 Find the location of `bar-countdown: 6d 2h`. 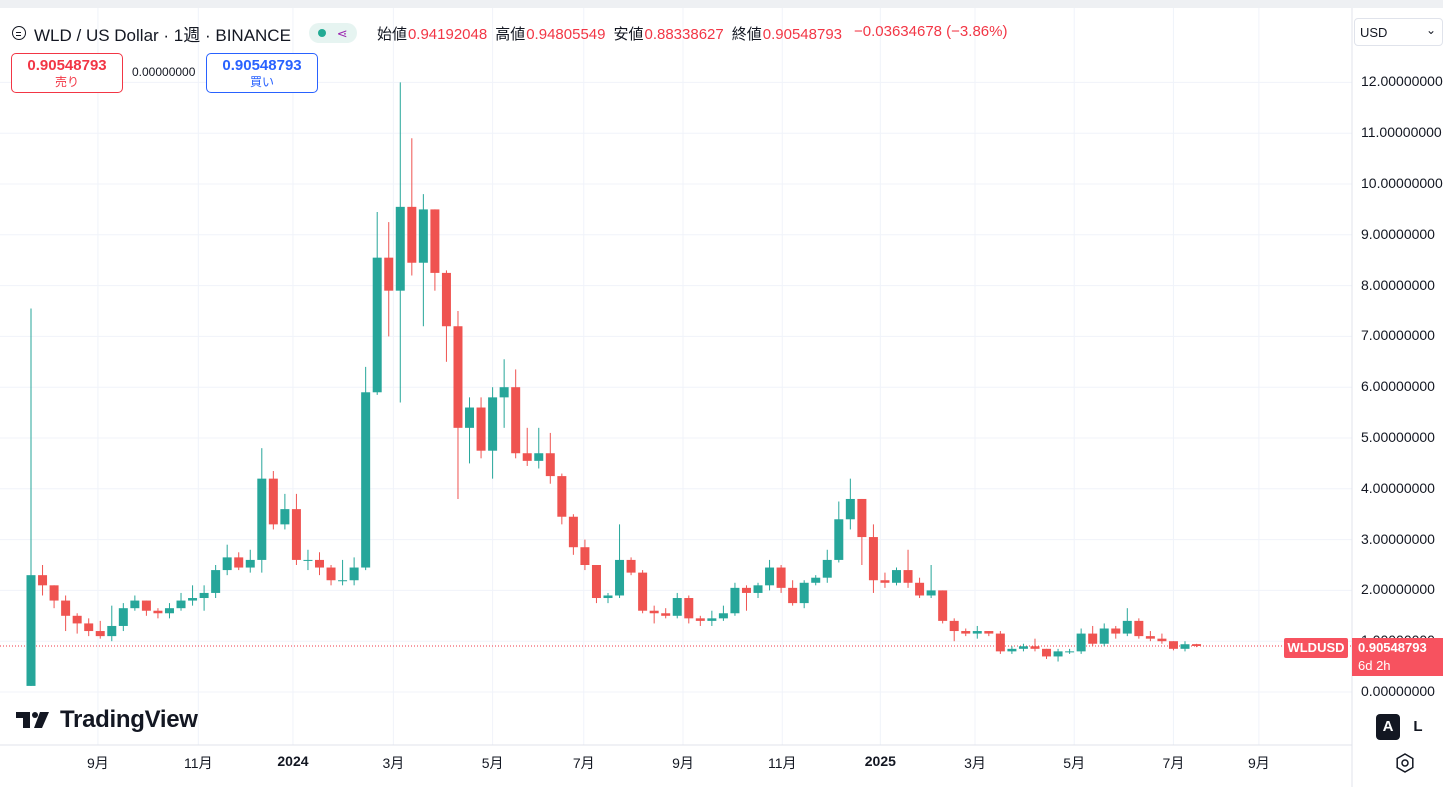

bar-countdown: 6d 2h is located at coordinates (1374, 665).